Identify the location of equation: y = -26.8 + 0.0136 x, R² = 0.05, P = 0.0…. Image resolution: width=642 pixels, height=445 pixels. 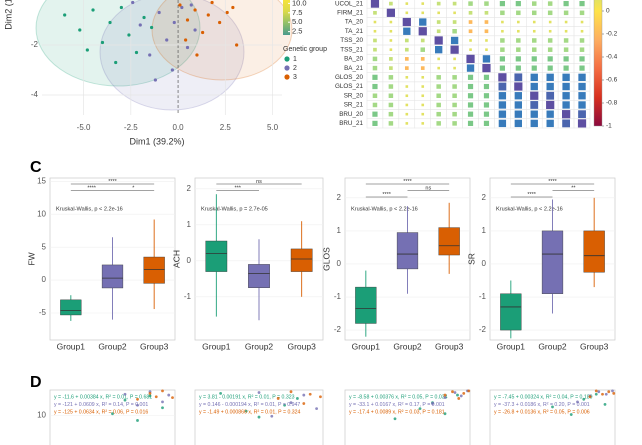
(542, 412).